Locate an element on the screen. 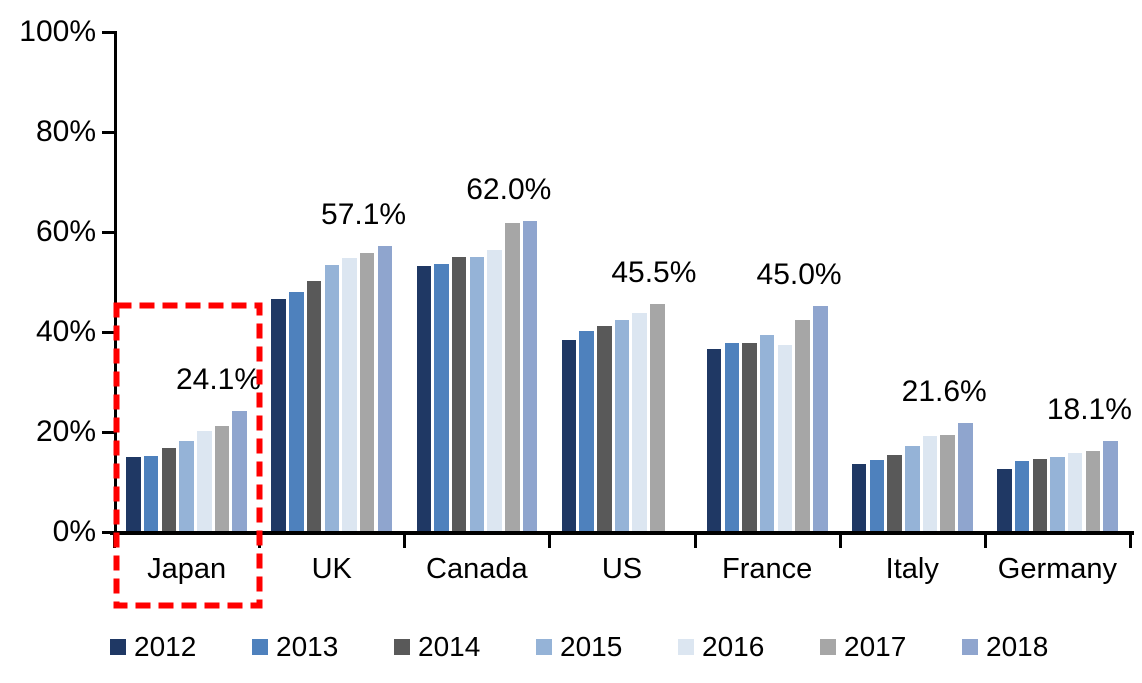 The width and height of the screenshot is (1142, 683). bar-2014-uk is located at coordinates (314, 406).